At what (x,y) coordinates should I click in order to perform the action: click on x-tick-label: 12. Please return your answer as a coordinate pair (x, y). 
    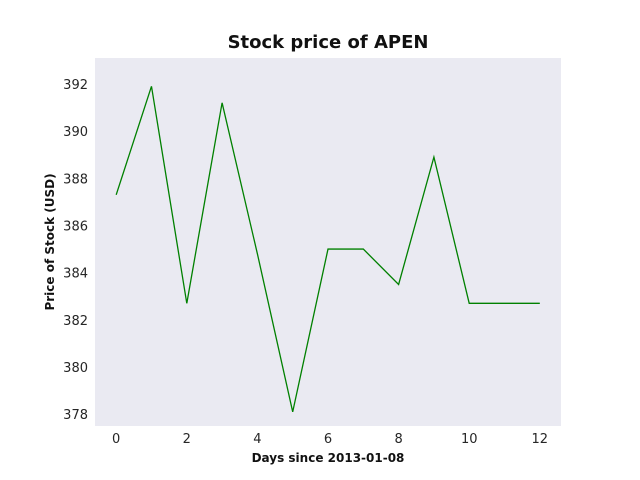
    Looking at the image, I should click on (540, 439).